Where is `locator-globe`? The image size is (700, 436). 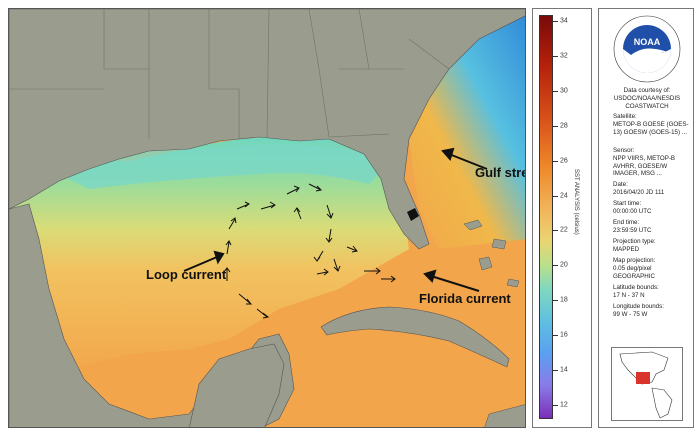
locator-globe is located at coordinates (646, 385).